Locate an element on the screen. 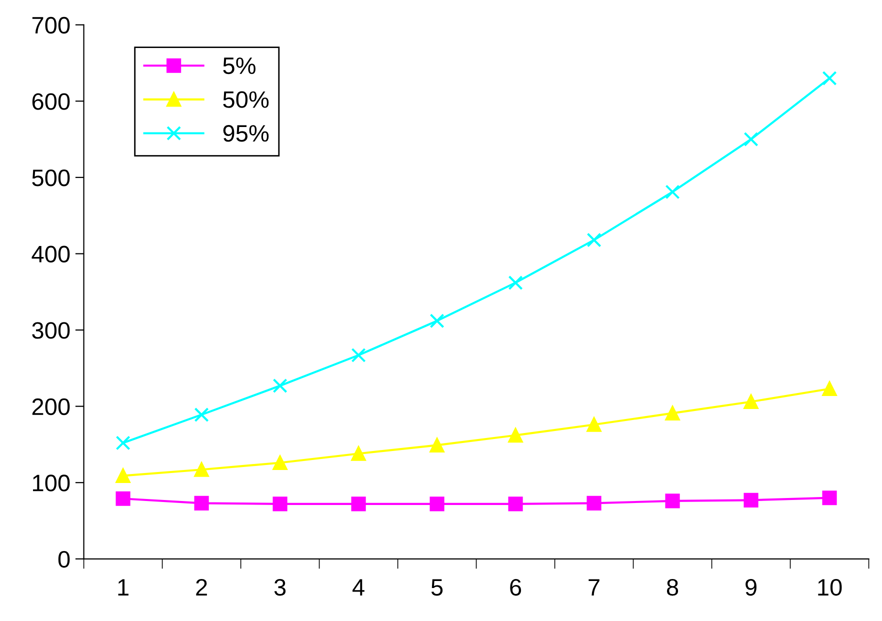  x-tick-label: 3 is located at coordinates (280, 587).